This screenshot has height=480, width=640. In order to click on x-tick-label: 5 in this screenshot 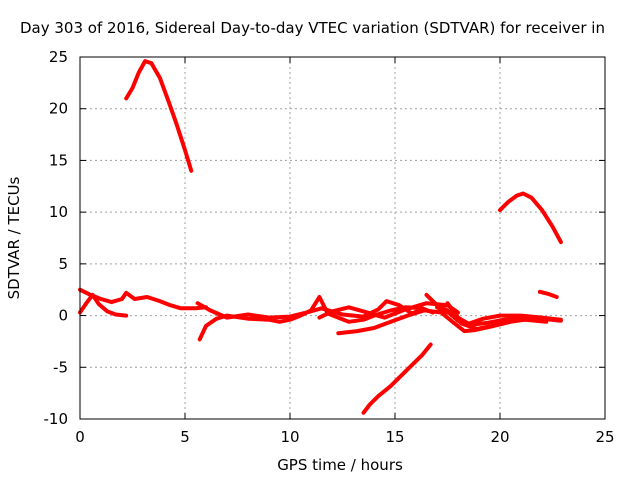, I will do `click(185, 437)`.